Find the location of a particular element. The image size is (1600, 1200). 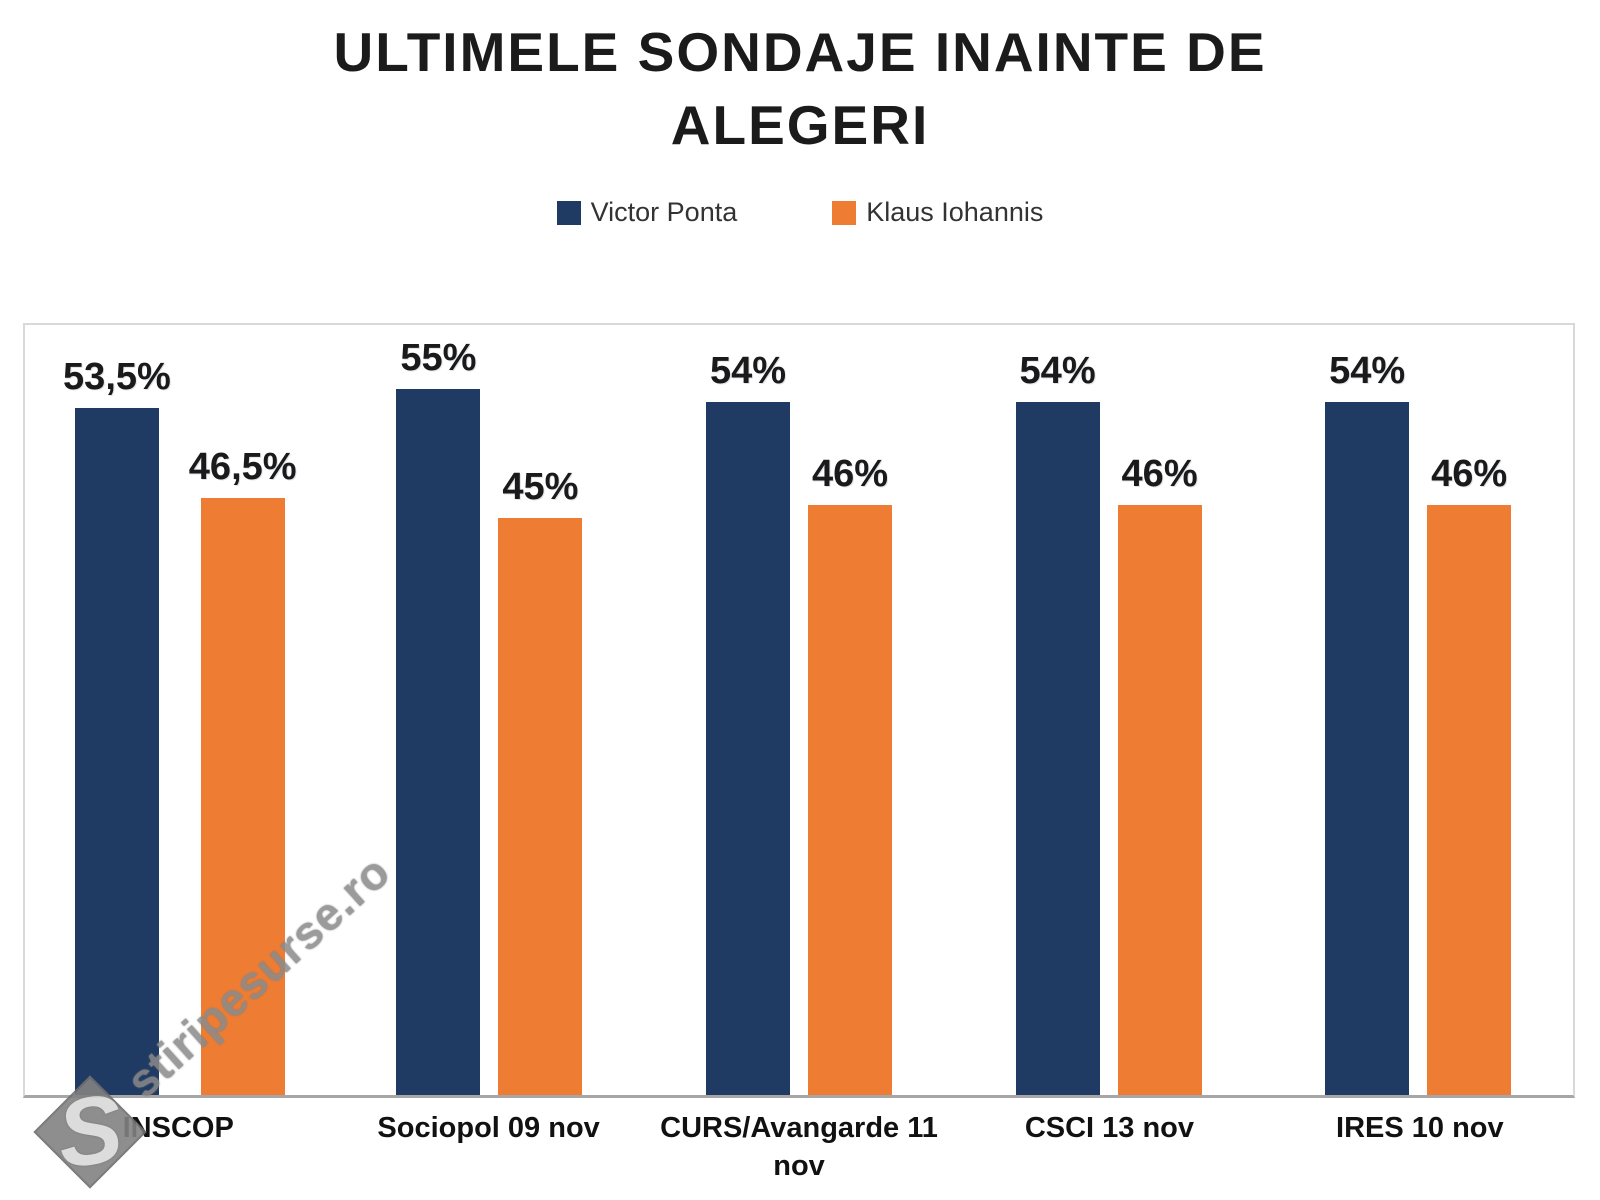

legend: Victor Ponta Klaus Iohannis is located at coordinates (800, 212).